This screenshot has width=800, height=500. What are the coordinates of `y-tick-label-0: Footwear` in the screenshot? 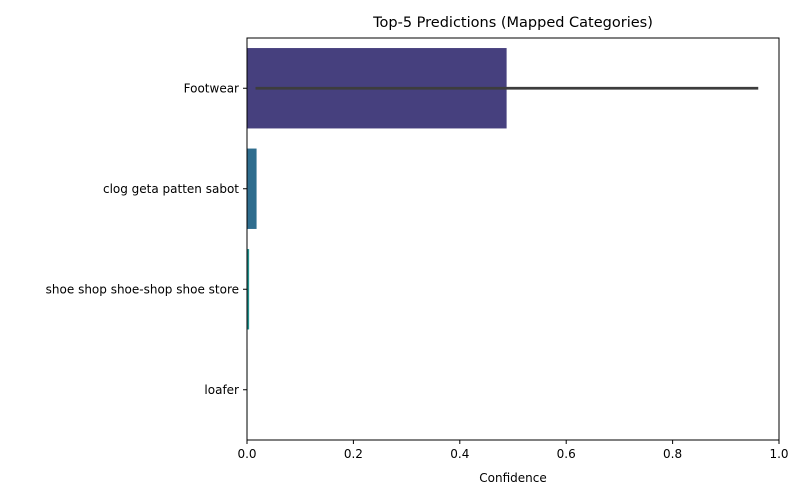 It's located at (211, 88).